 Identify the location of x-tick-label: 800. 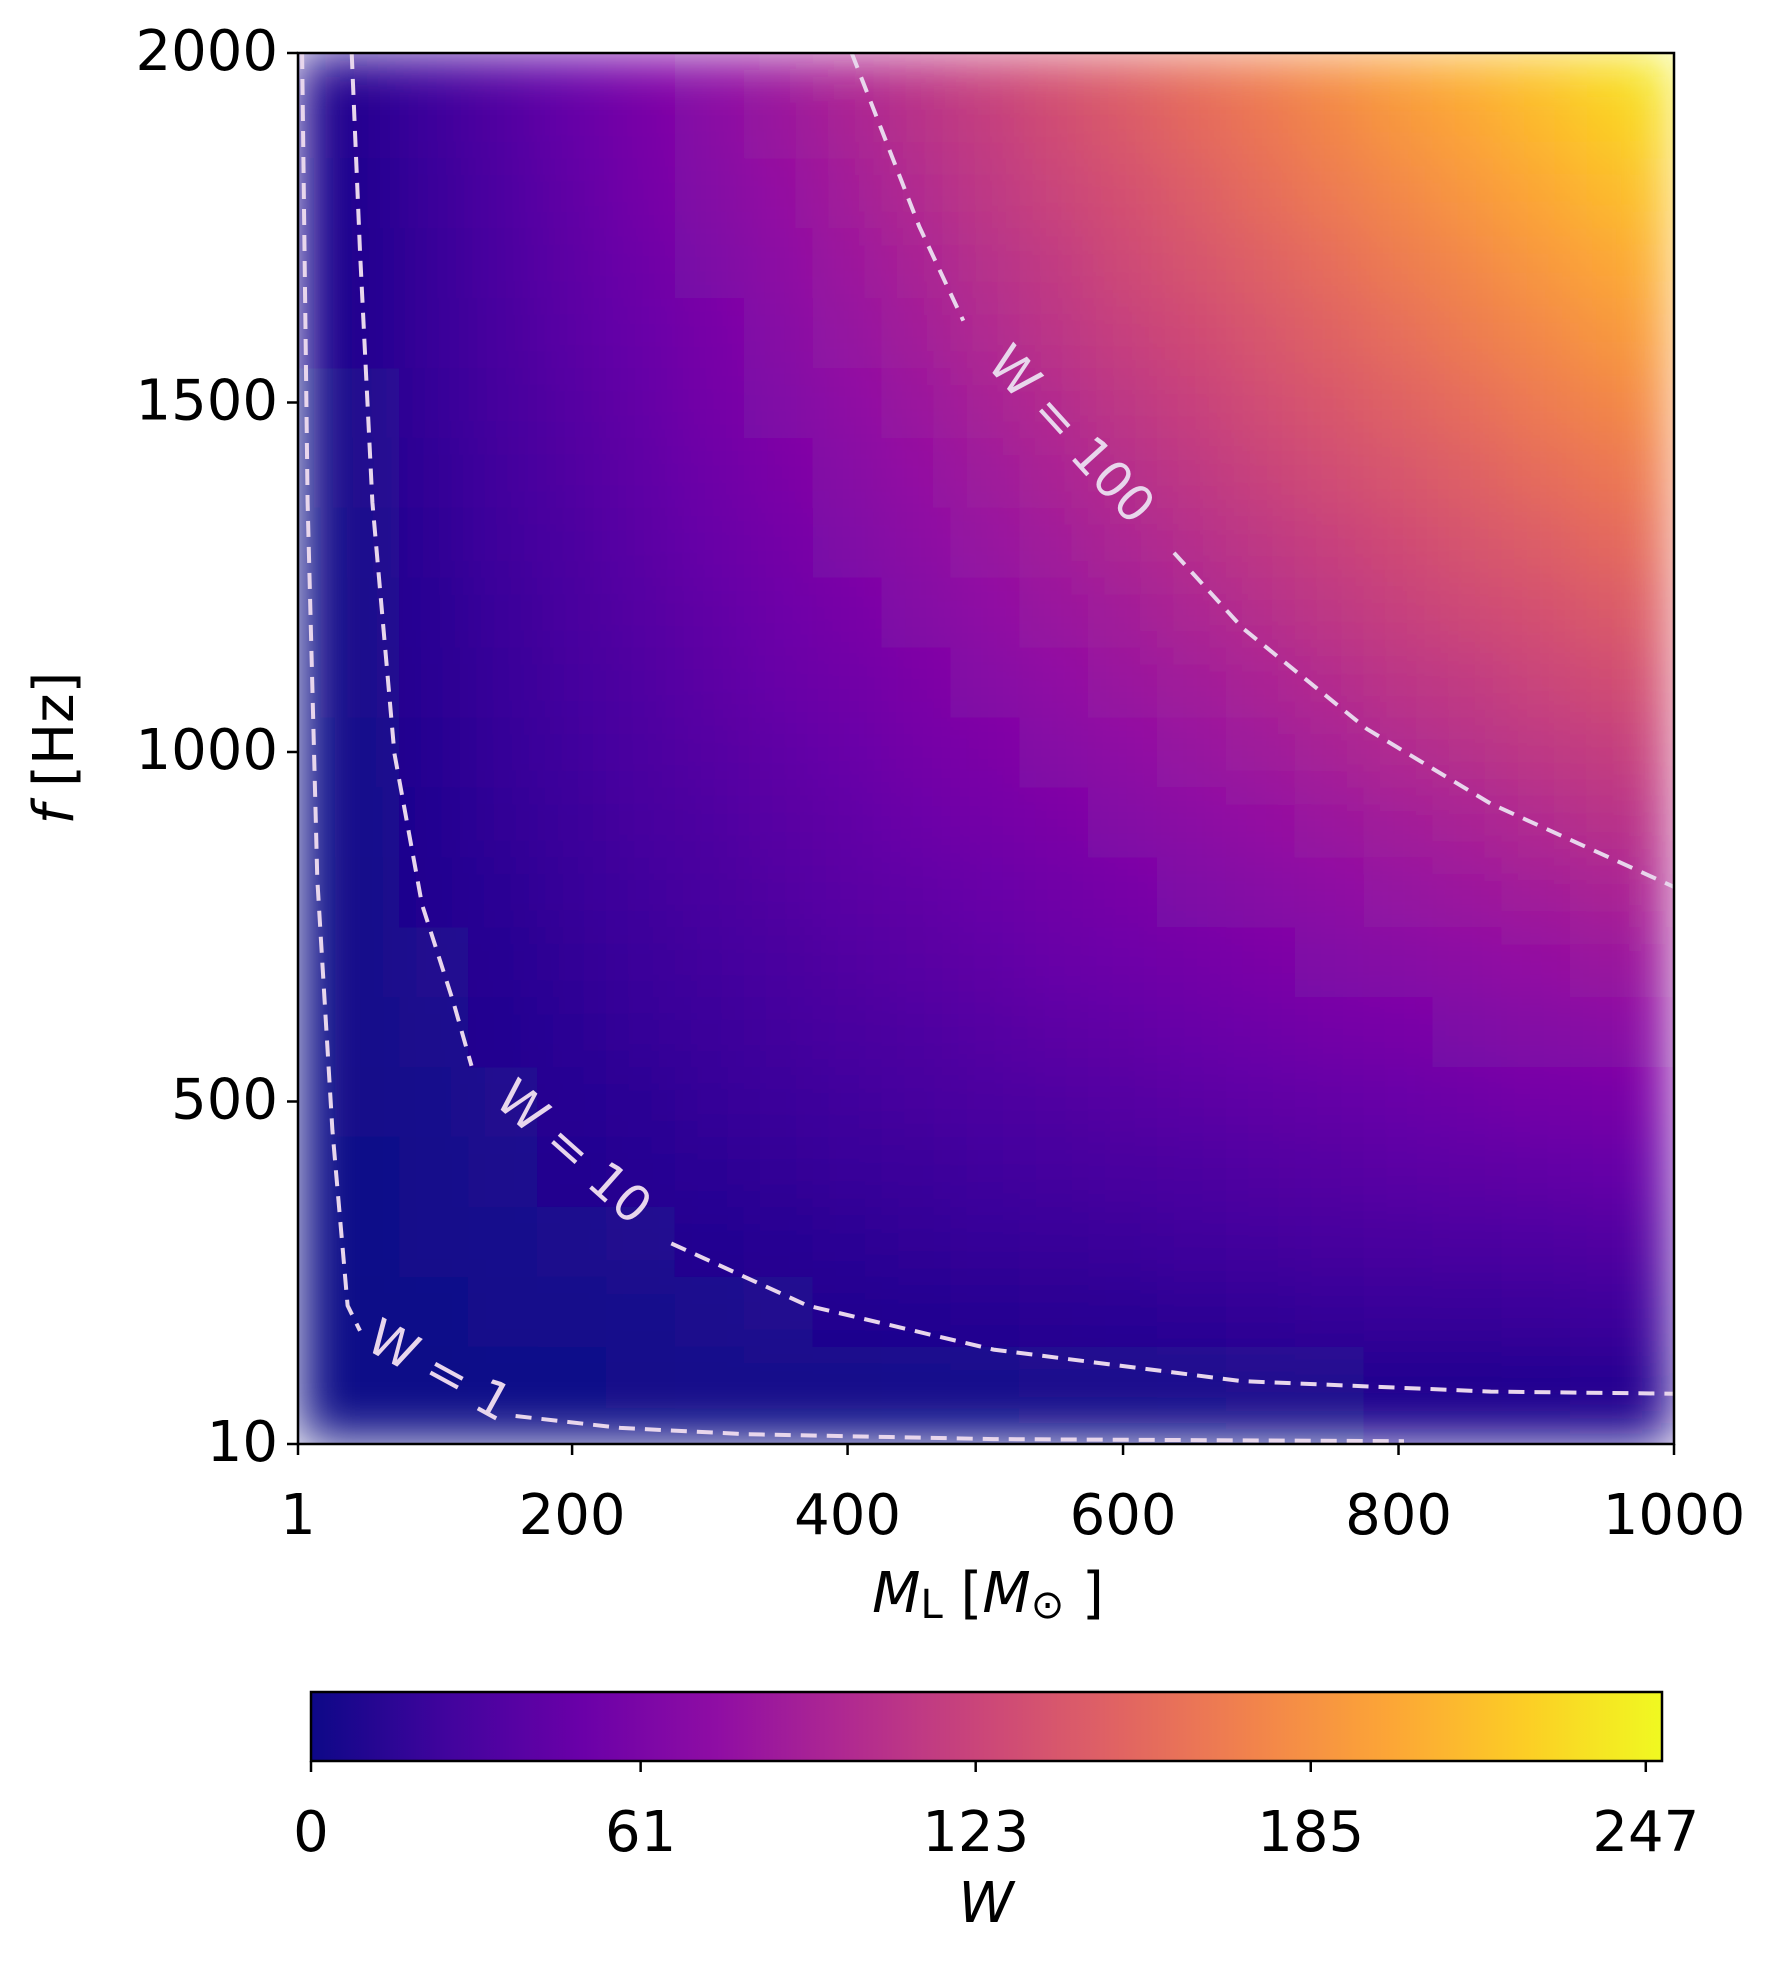
(1398, 1515).